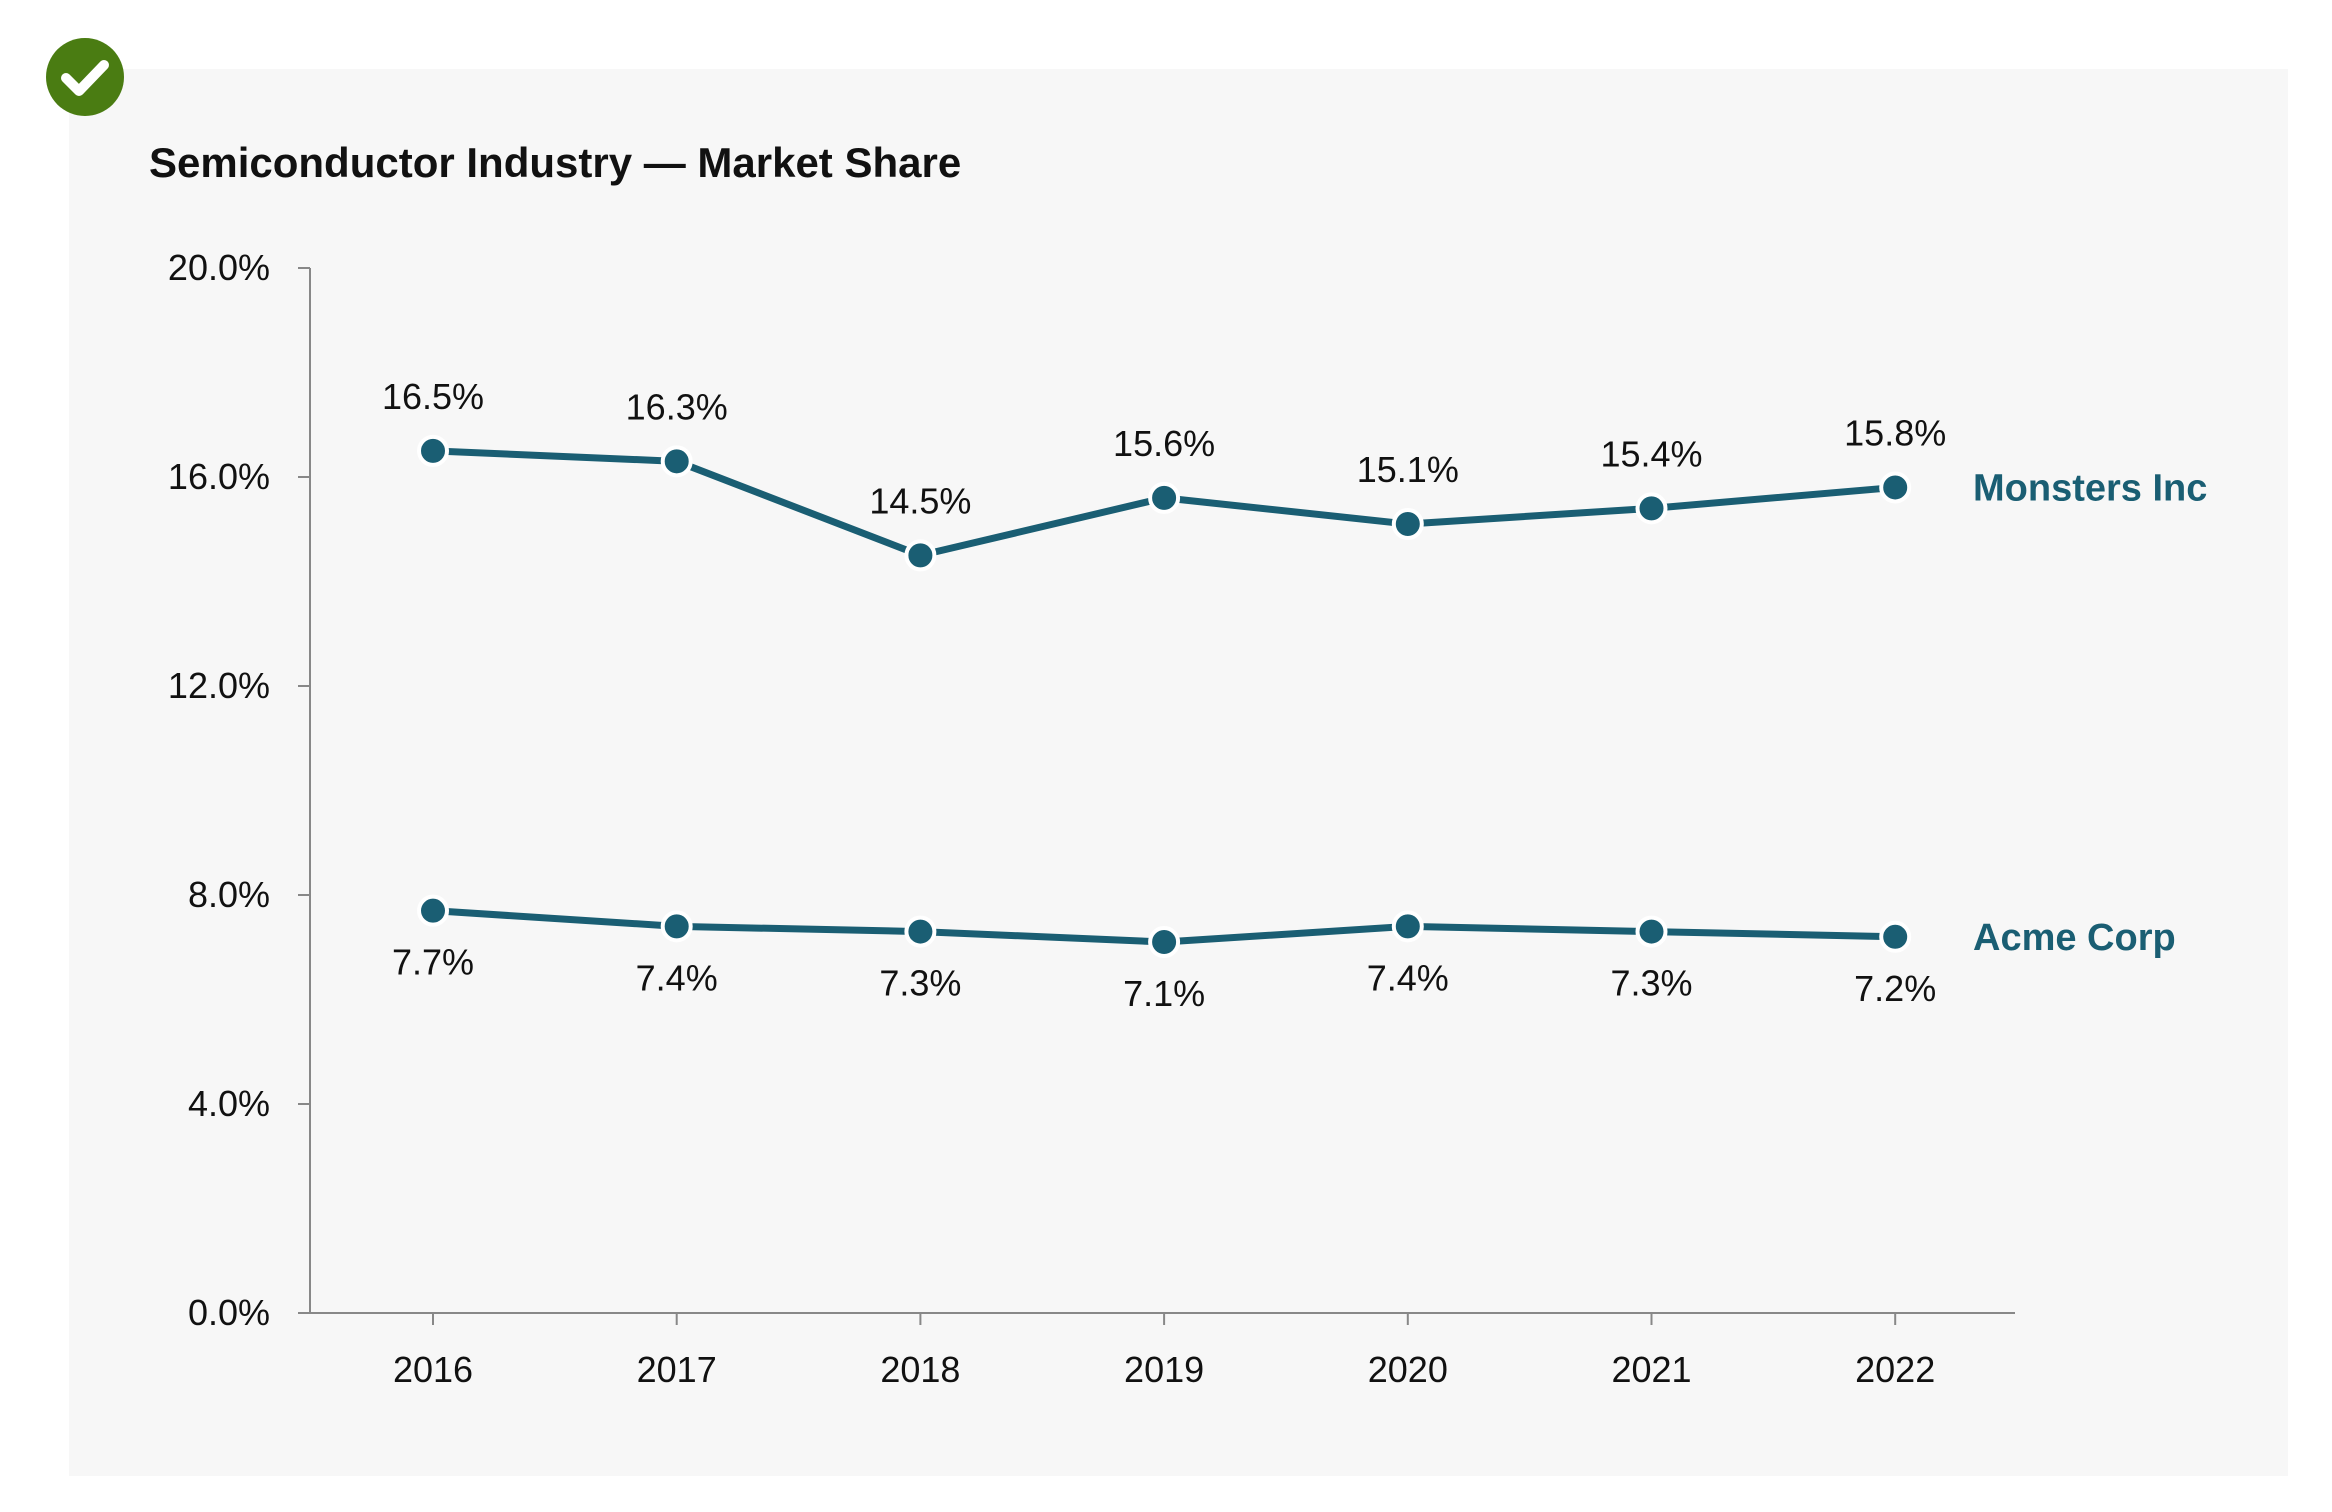 This screenshot has width=2332, height=1512. What do you see at coordinates (219, 685) in the screenshot?
I see `y-tick-label: 12.0%` at bounding box center [219, 685].